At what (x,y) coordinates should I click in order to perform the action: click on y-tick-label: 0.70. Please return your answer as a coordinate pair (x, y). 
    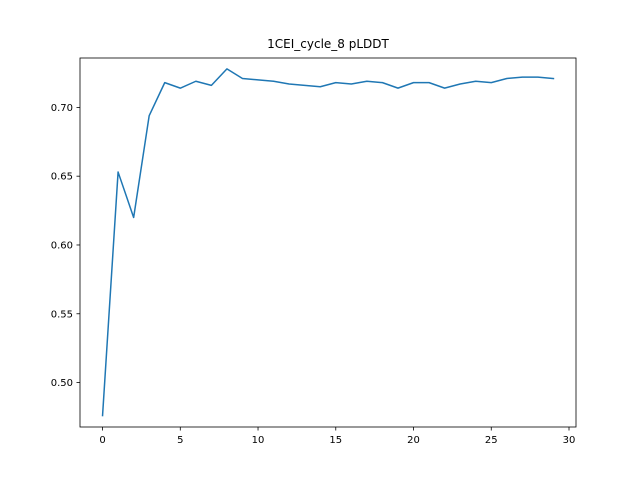
    Looking at the image, I should click on (62, 108).